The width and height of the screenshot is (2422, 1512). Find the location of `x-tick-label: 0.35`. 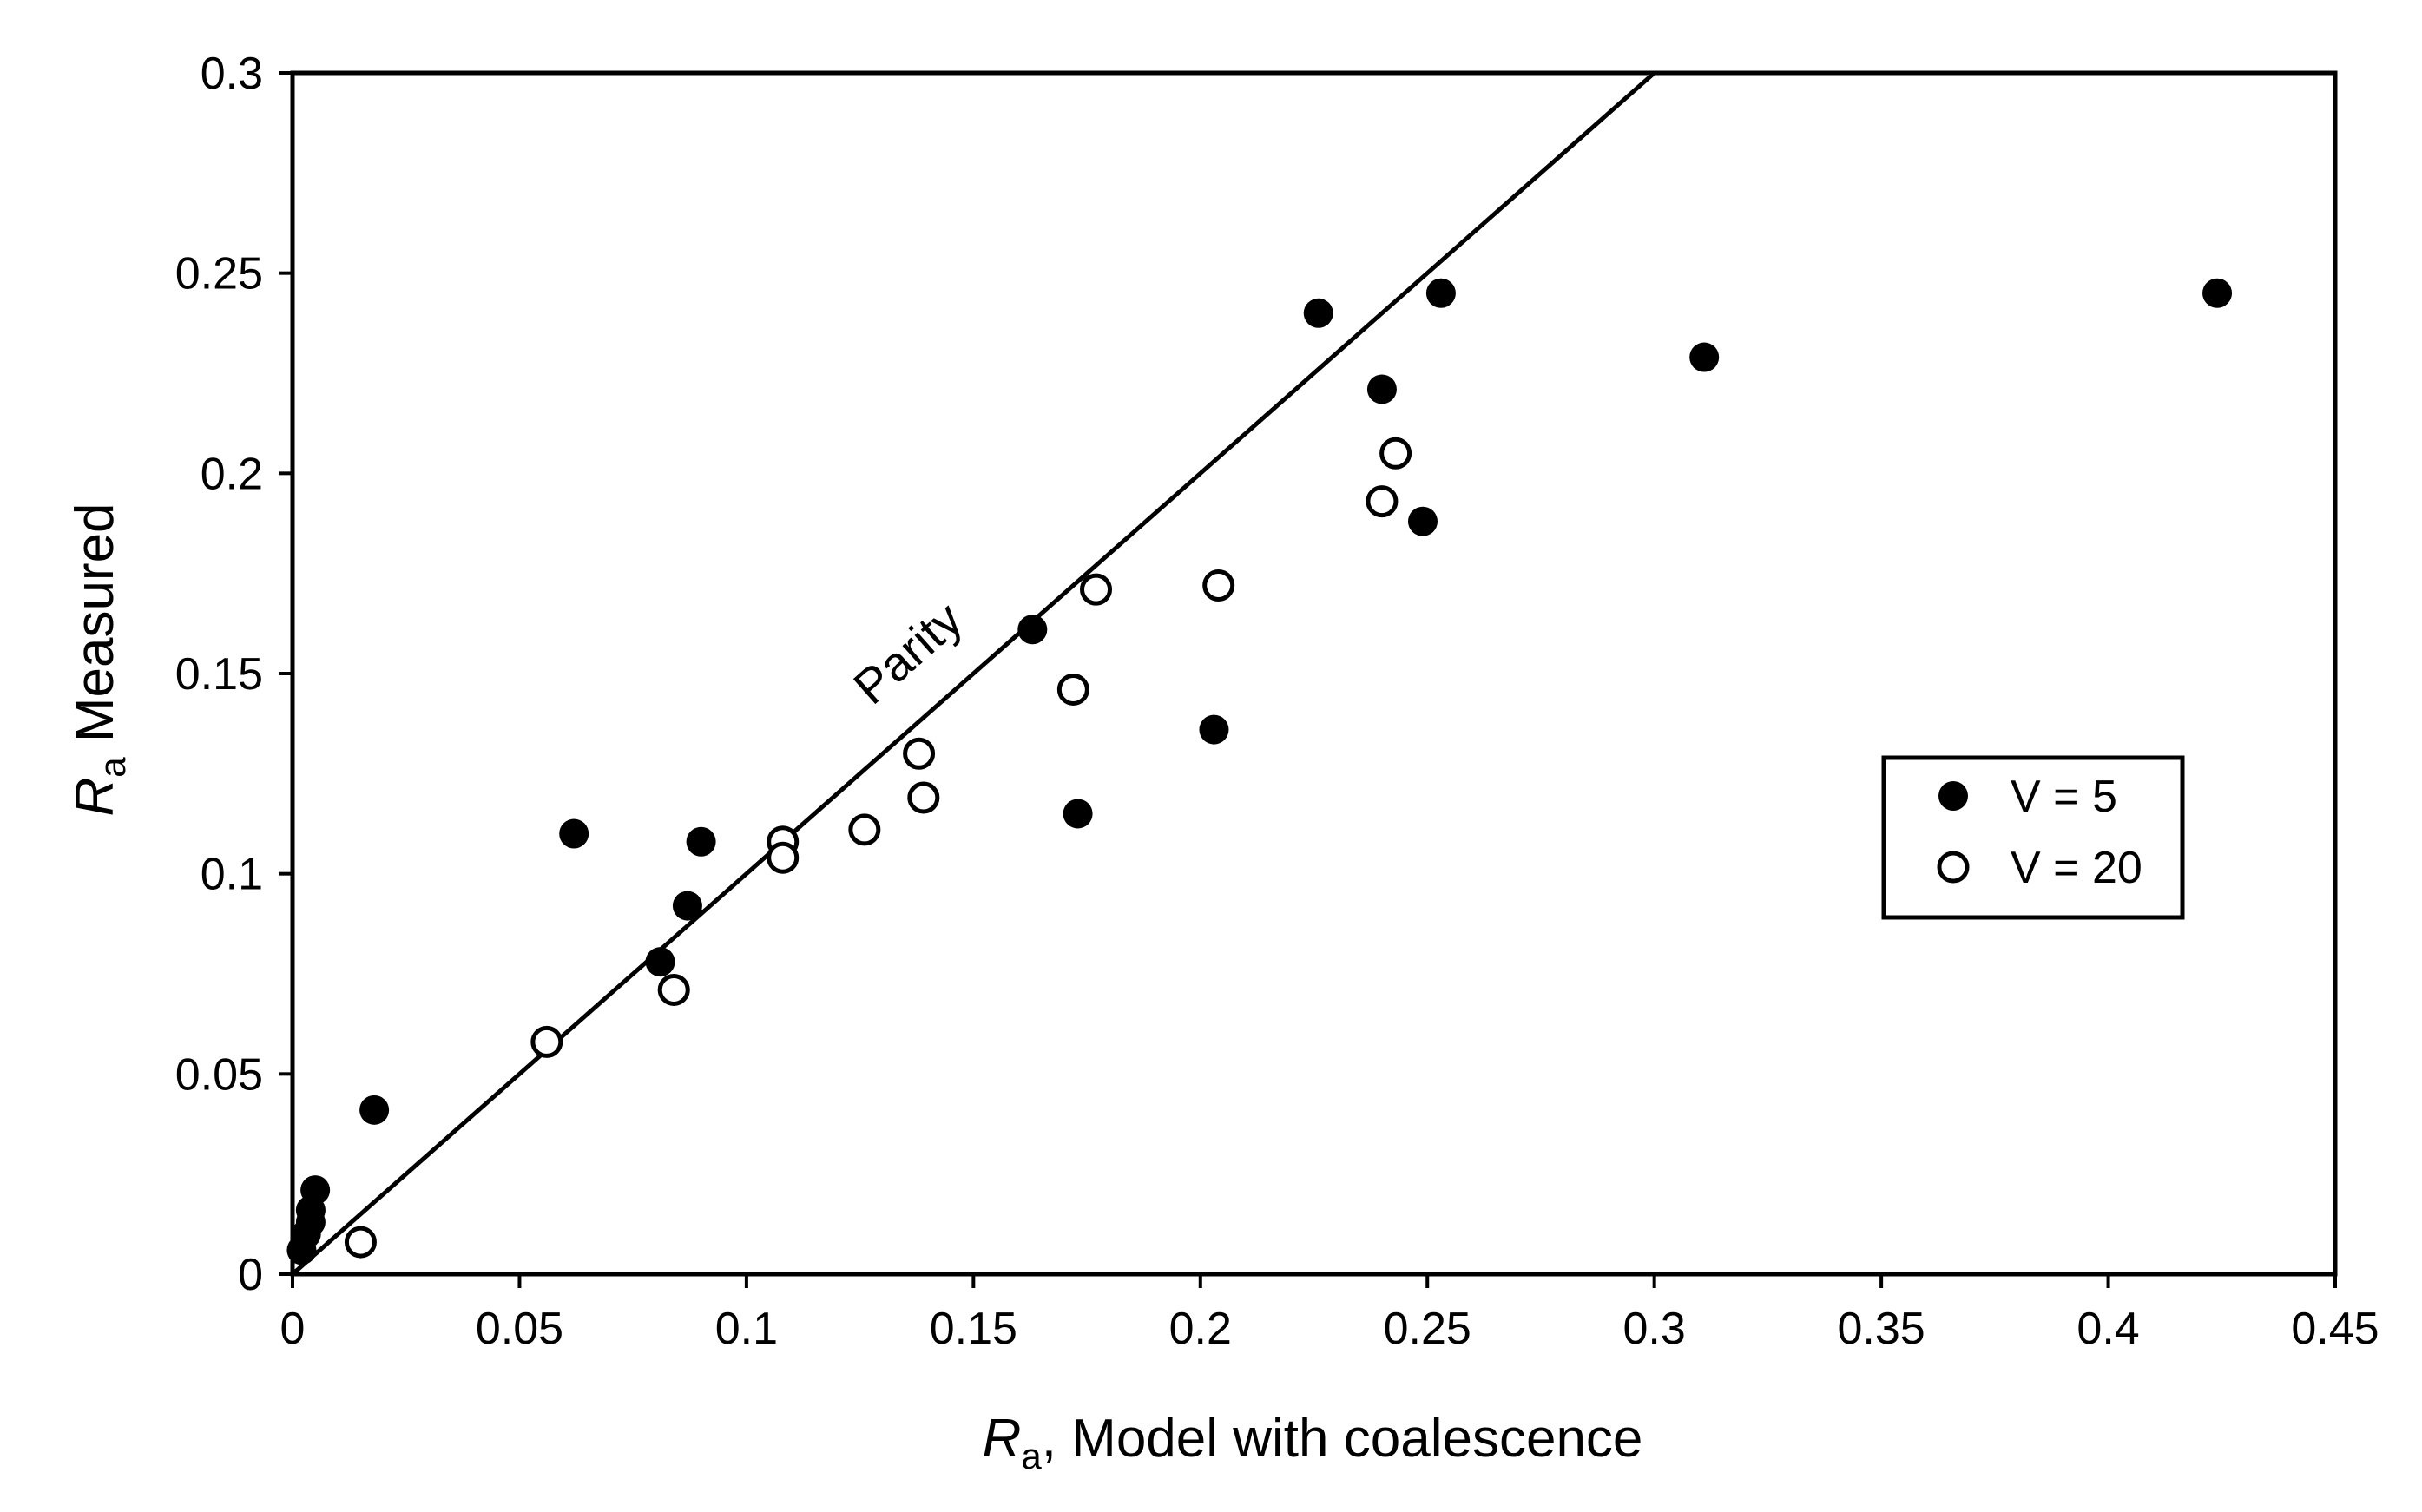

x-tick-label: 0.35 is located at coordinates (1881, 1329).